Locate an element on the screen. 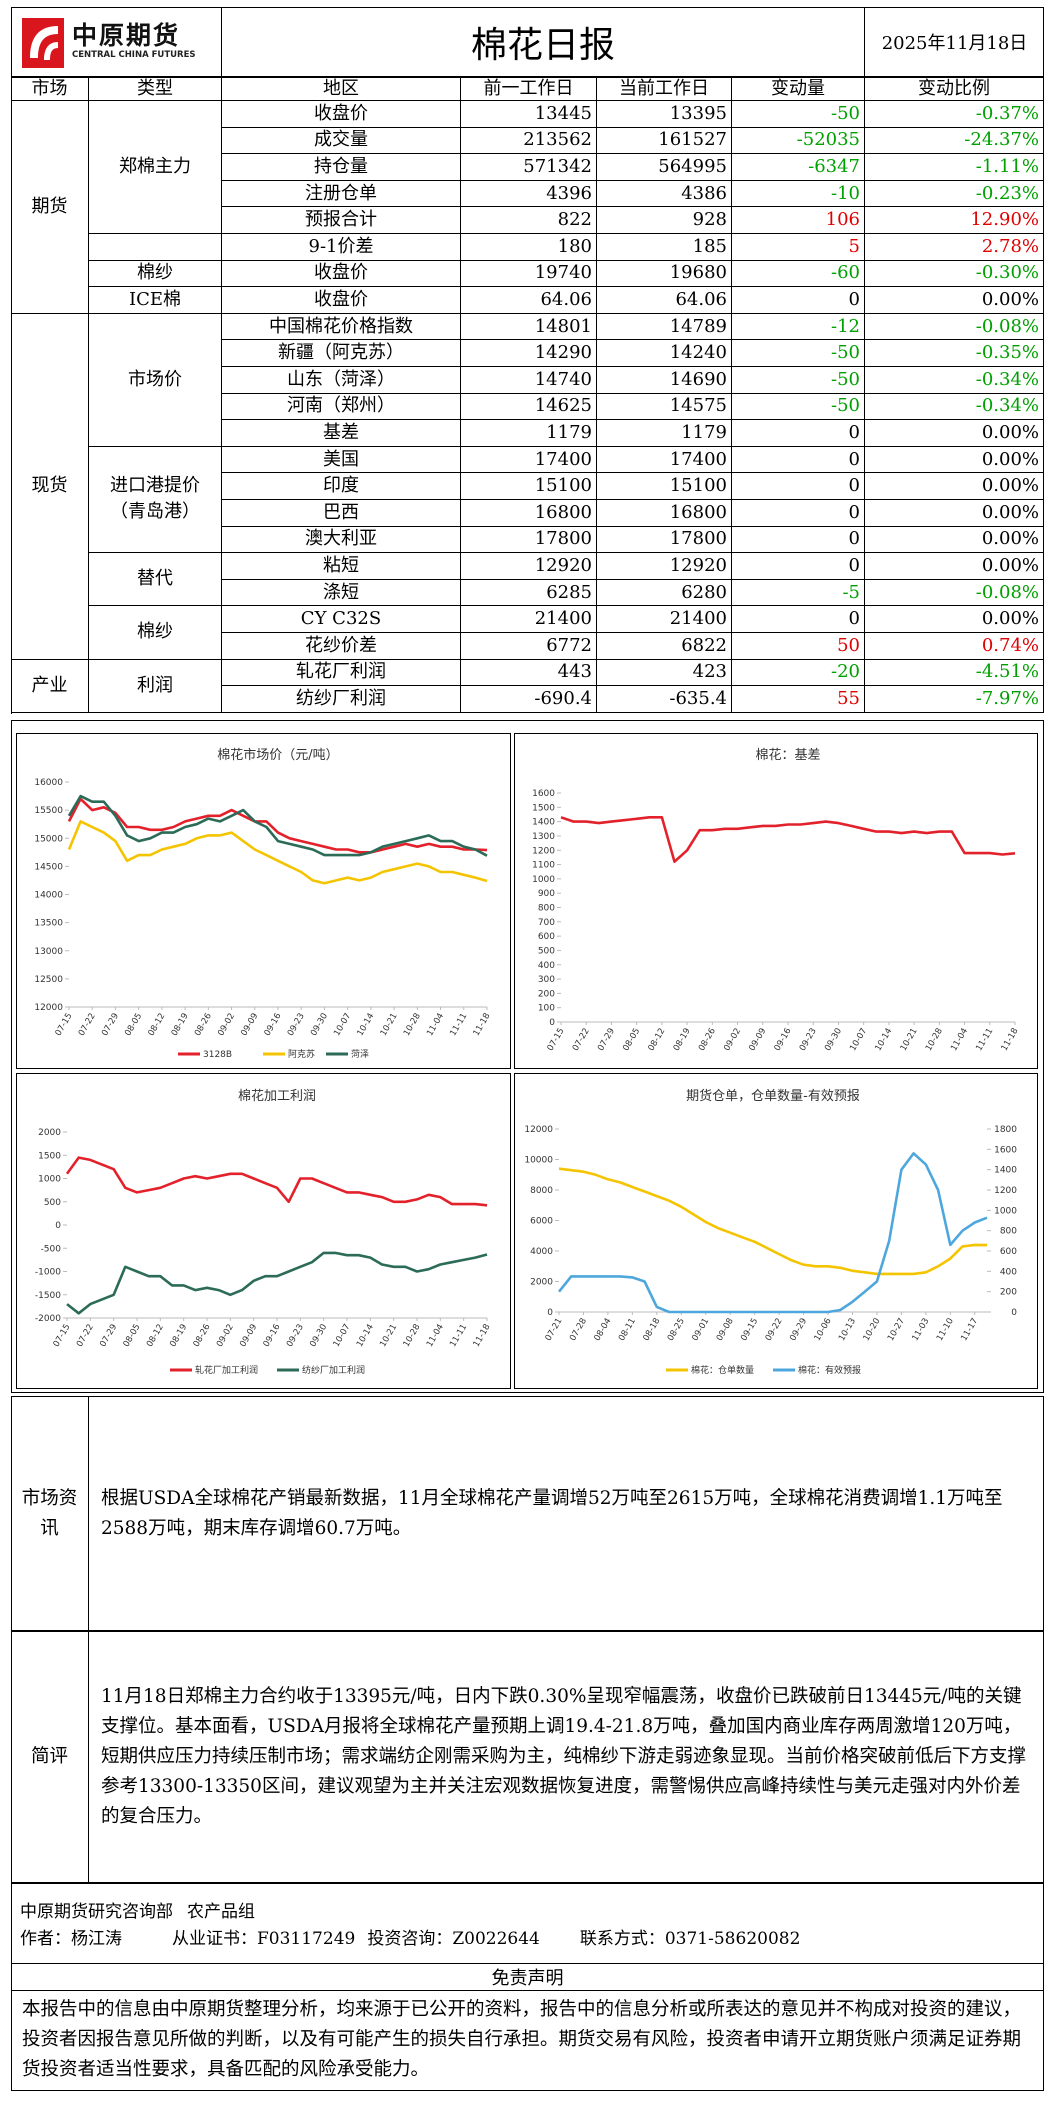 This screenshot has height=2110, width=1054. x-tick-label: 08-11 is located at coordinates (627, 1330).